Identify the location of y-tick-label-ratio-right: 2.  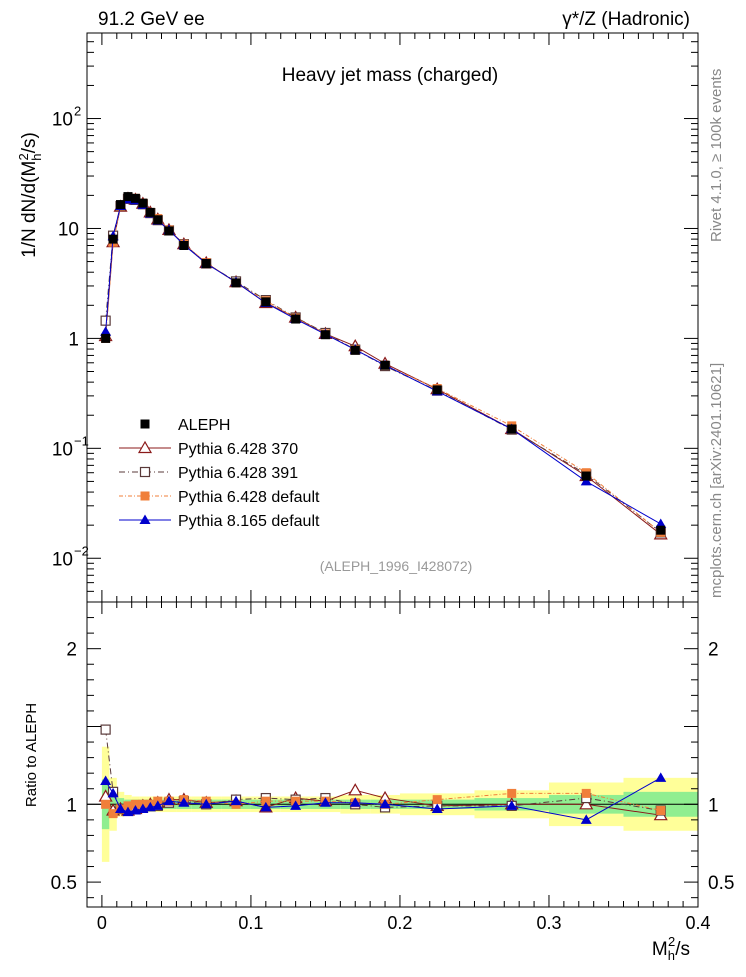
(713, 650).